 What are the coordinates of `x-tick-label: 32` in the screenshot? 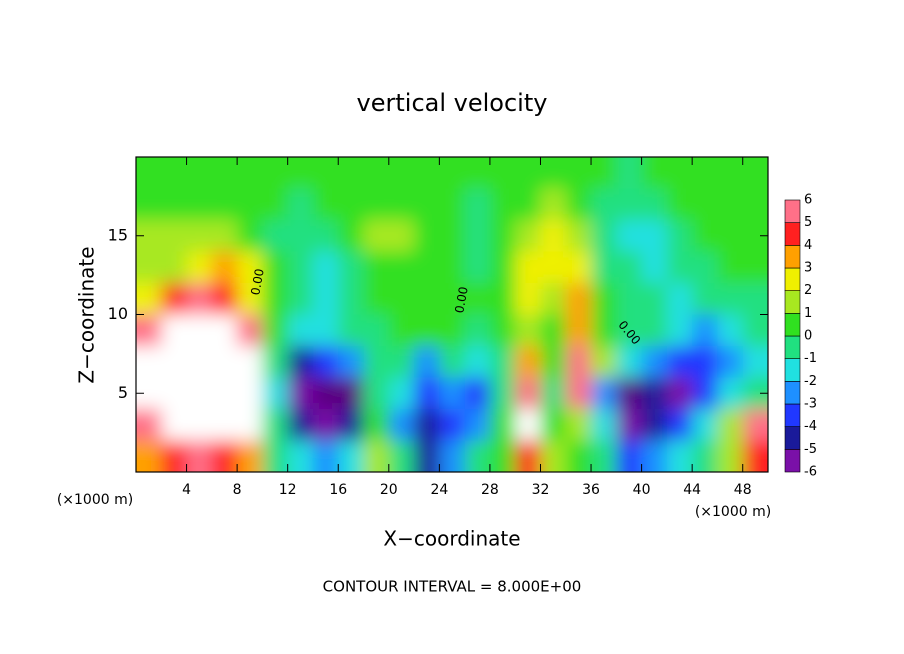 It's located at (541, 490).